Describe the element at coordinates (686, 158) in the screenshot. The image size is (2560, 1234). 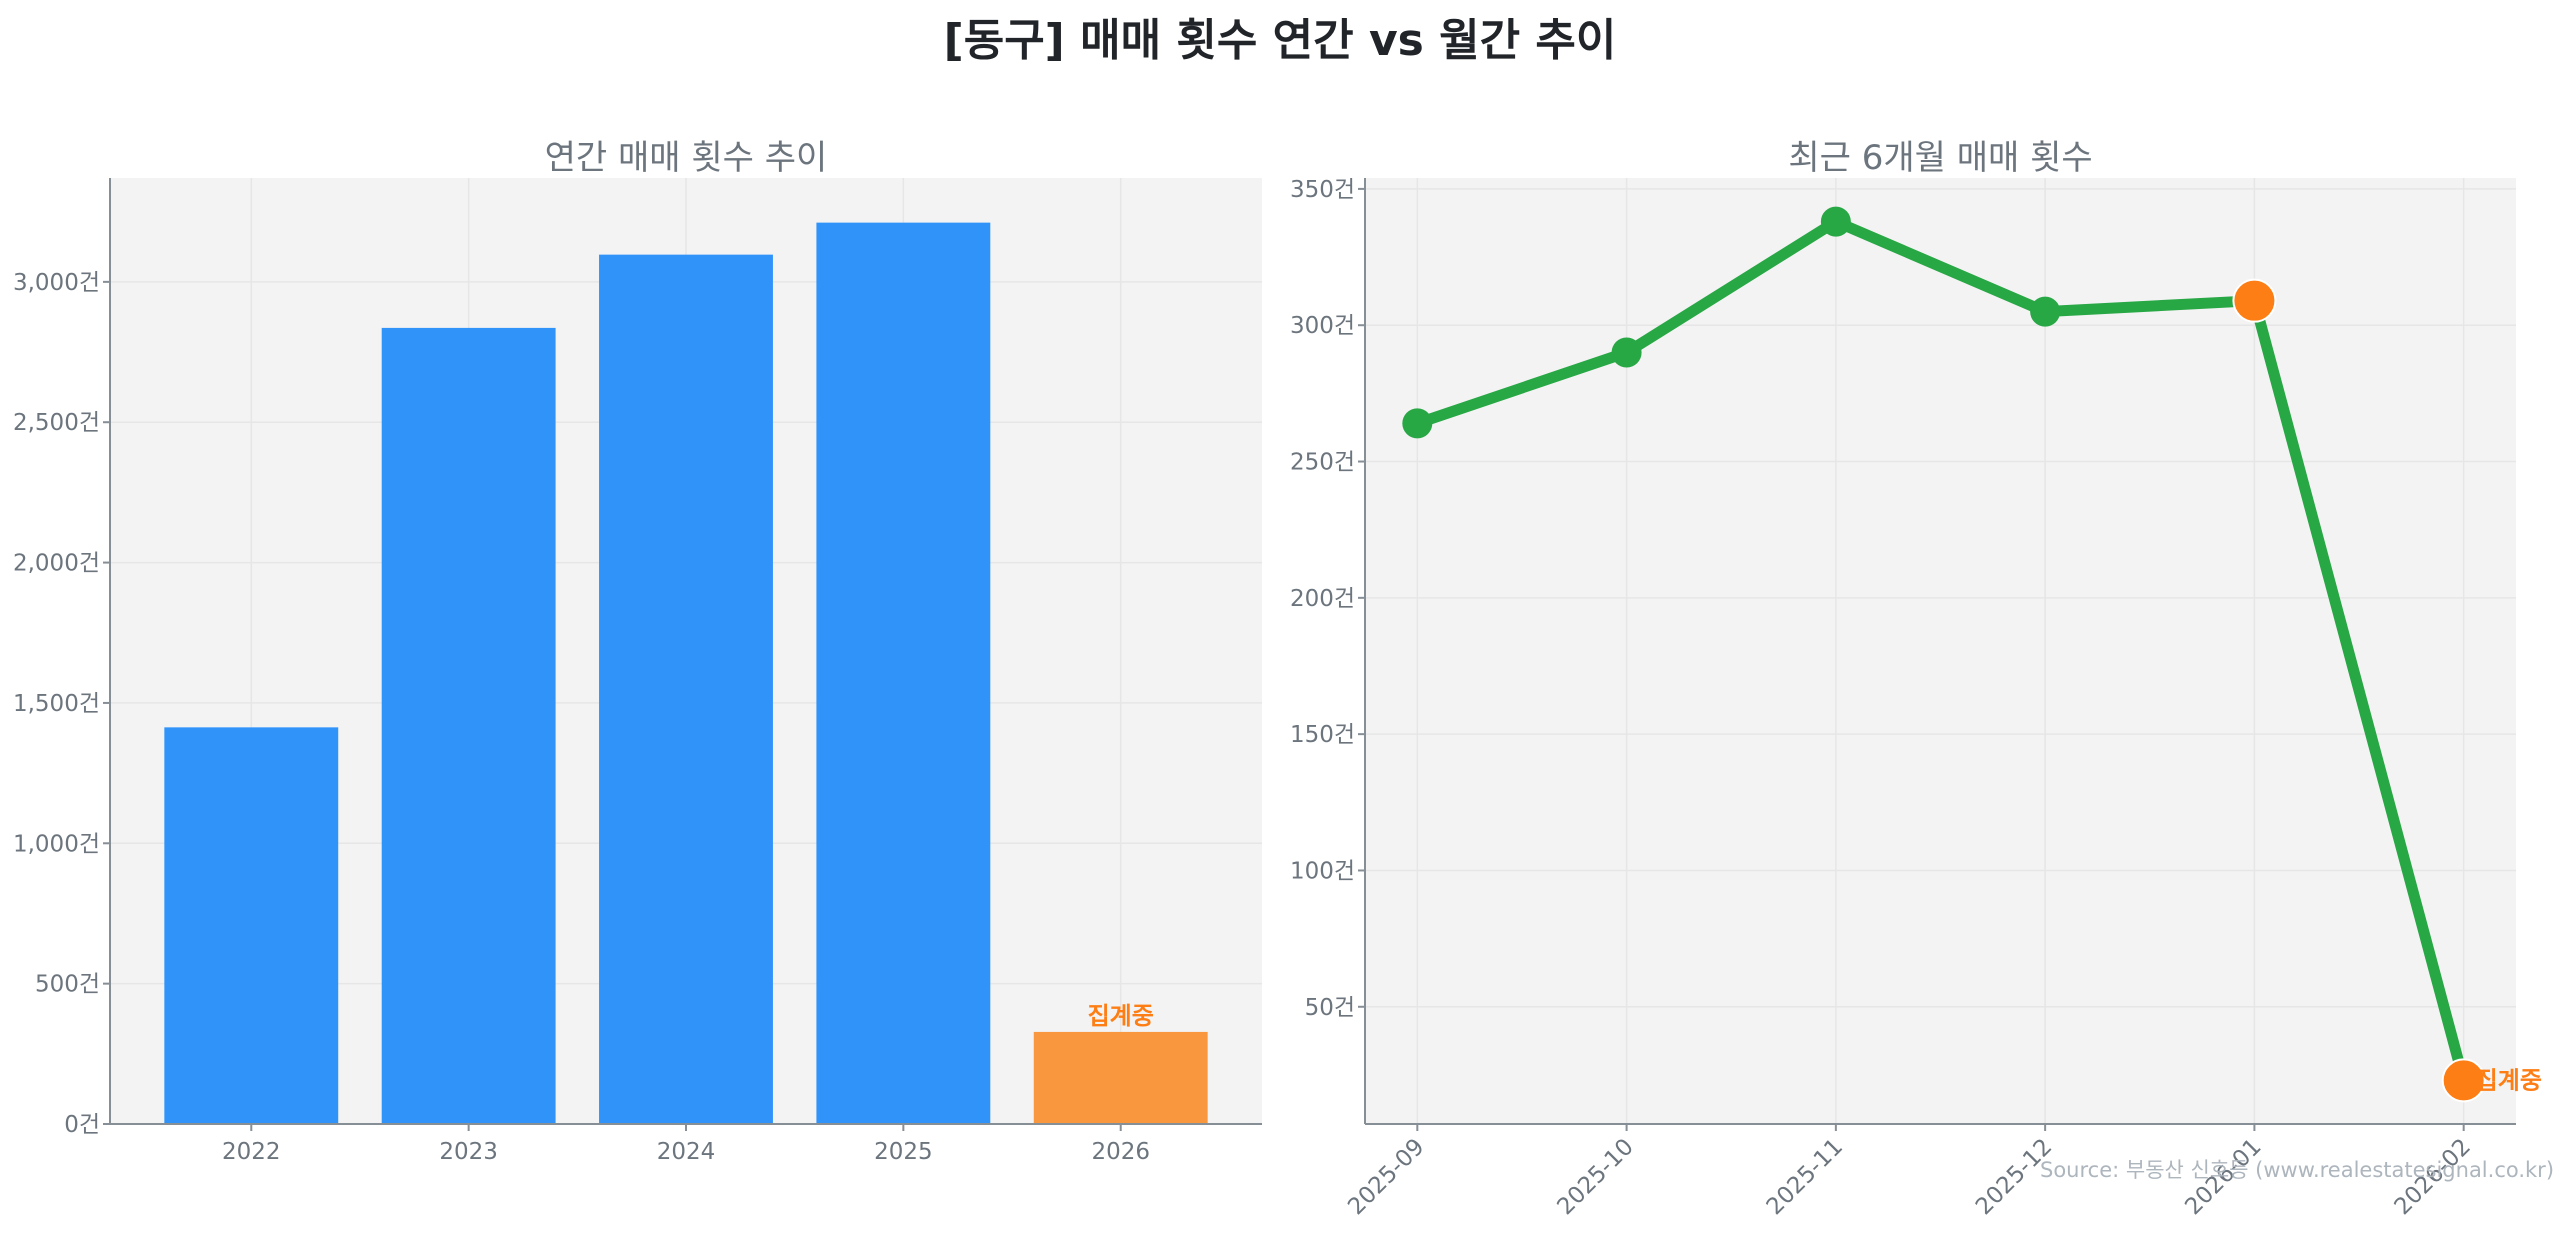
I see `annual-chart-title: 연간 매매 횟수 추이` at that location.